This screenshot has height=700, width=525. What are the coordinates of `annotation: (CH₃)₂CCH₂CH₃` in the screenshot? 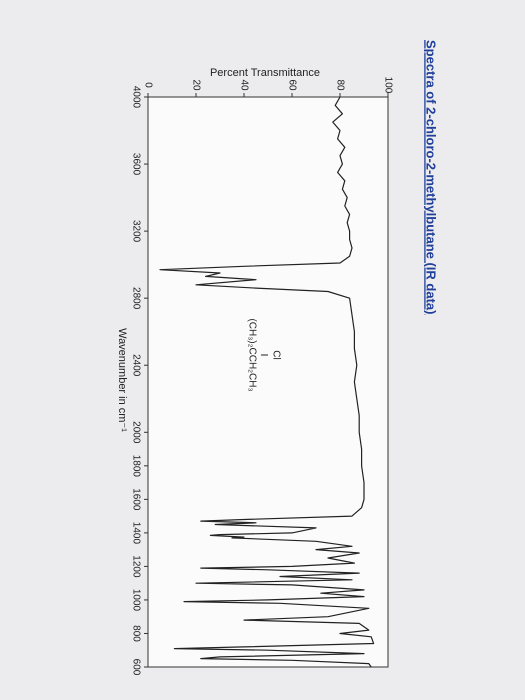 It's located at (251, 354).